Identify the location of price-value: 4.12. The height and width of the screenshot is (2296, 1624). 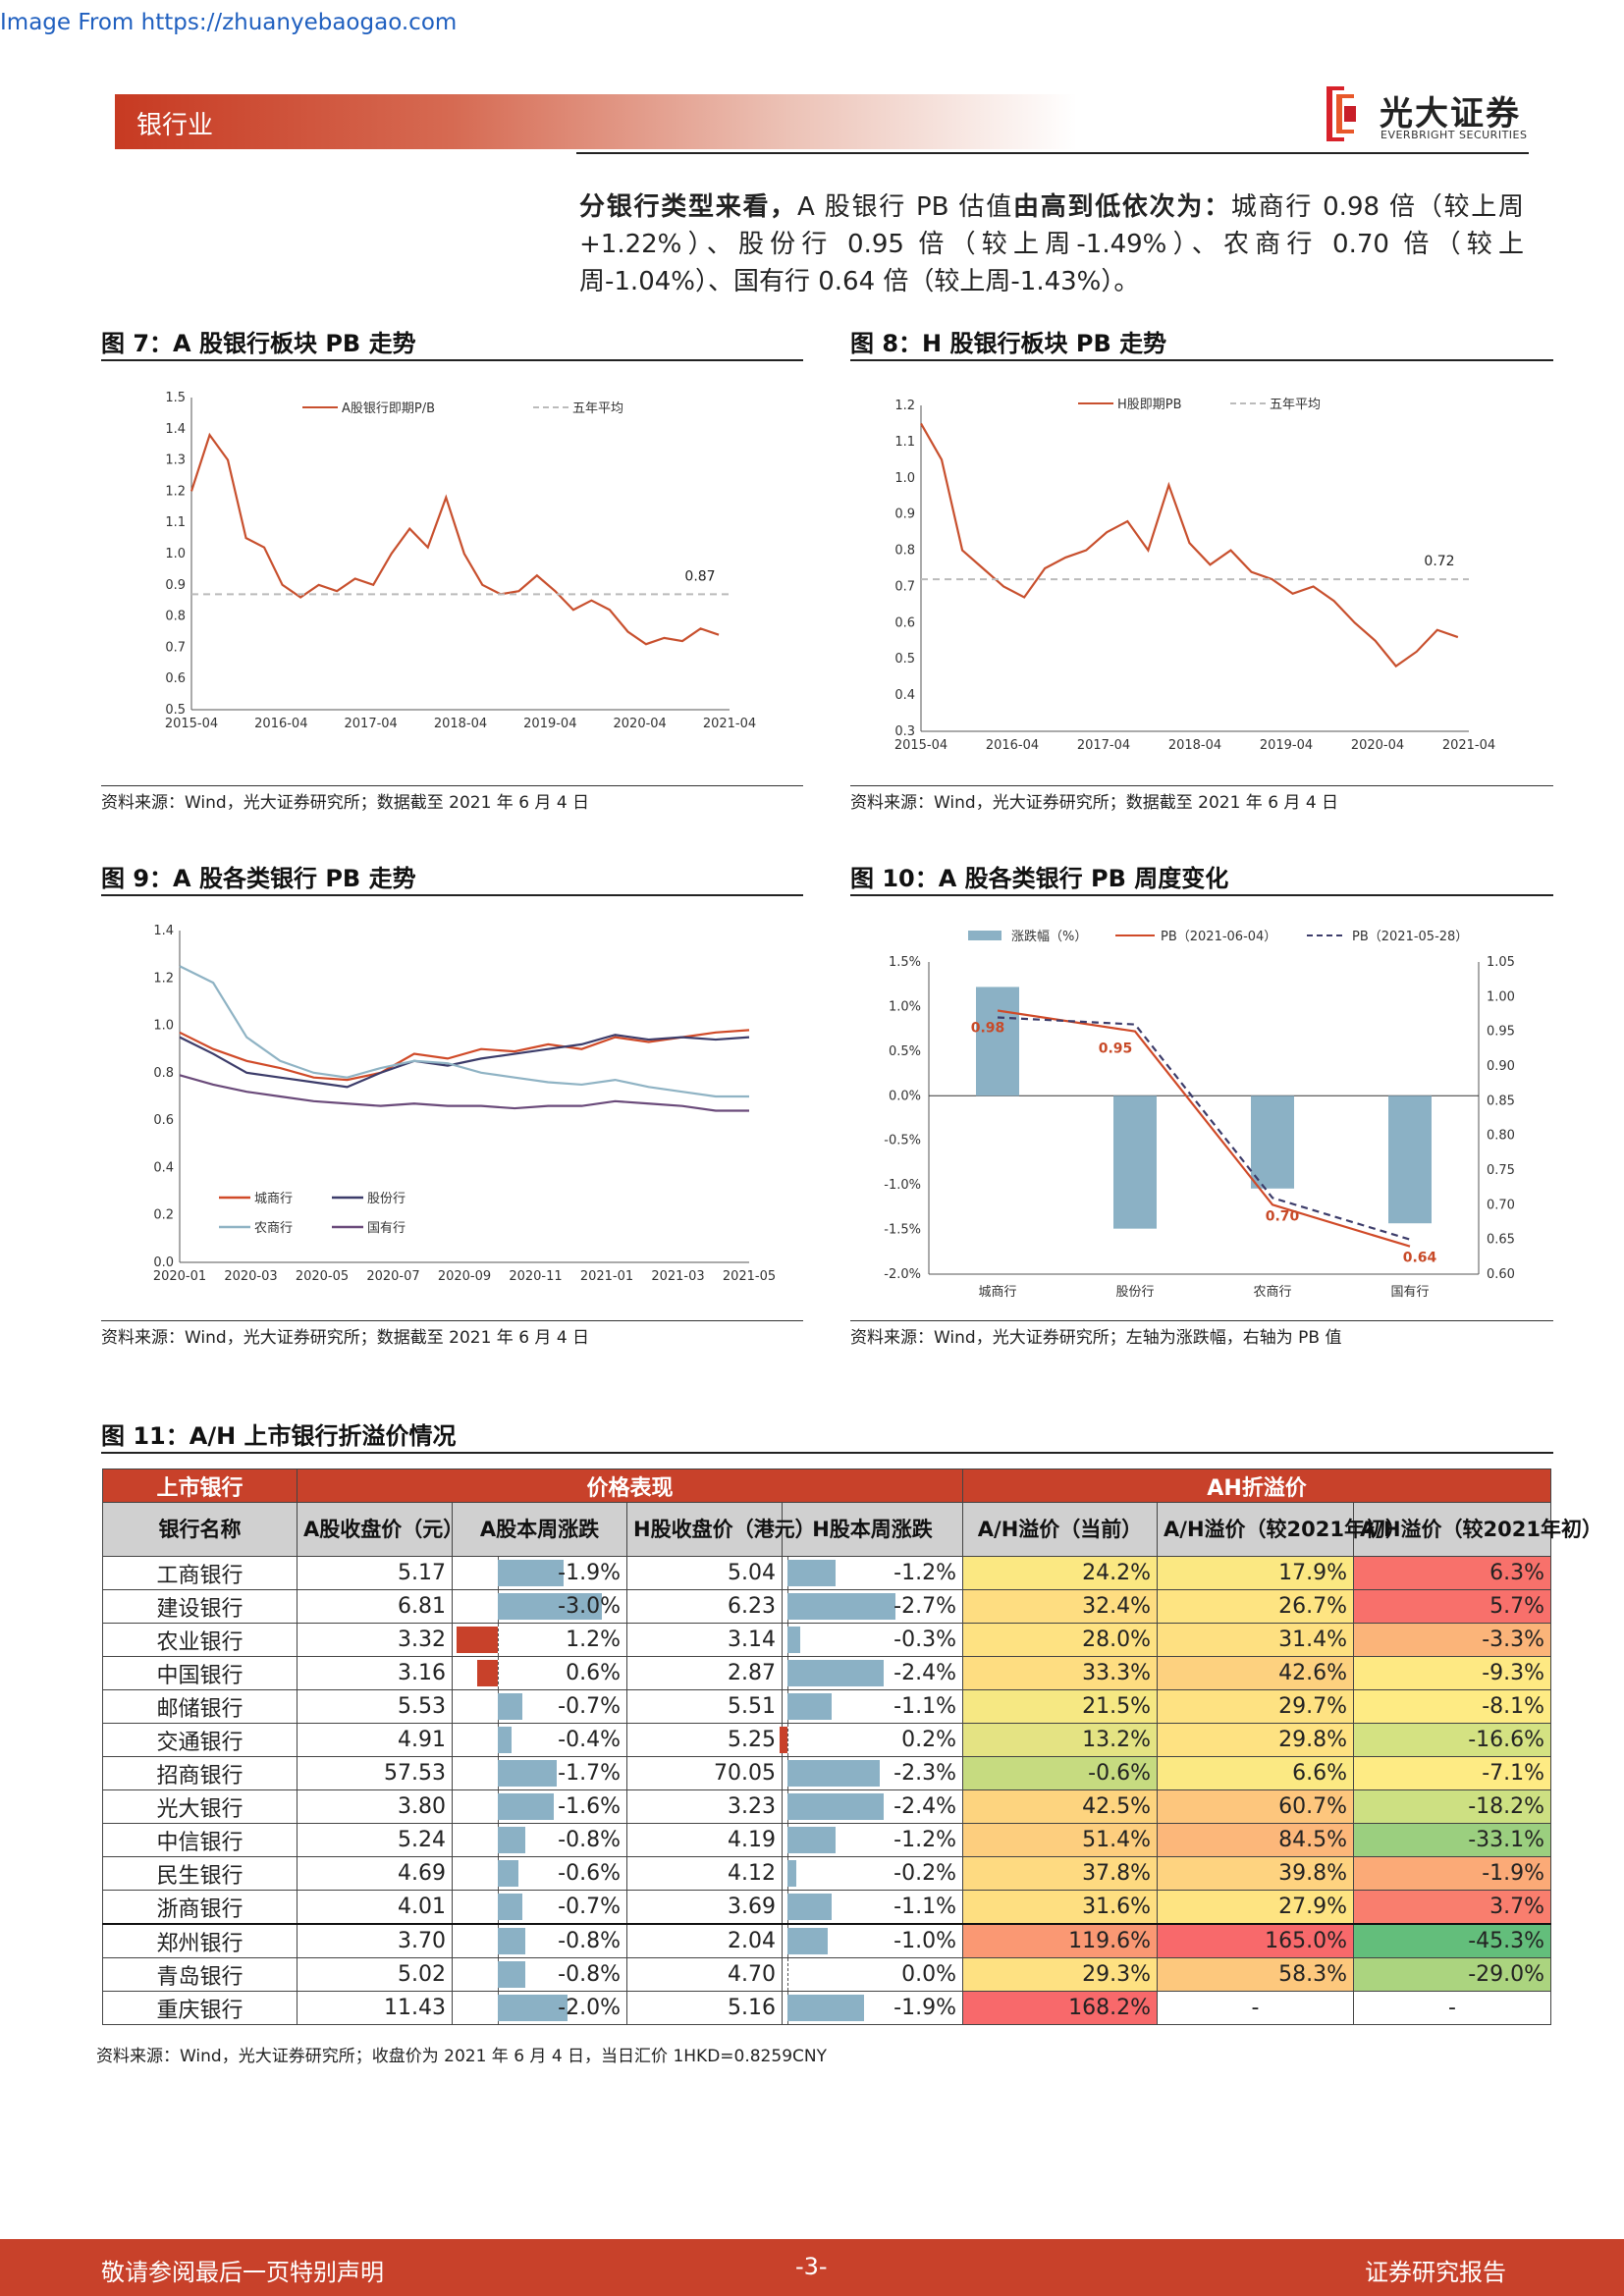
(704, 1874).